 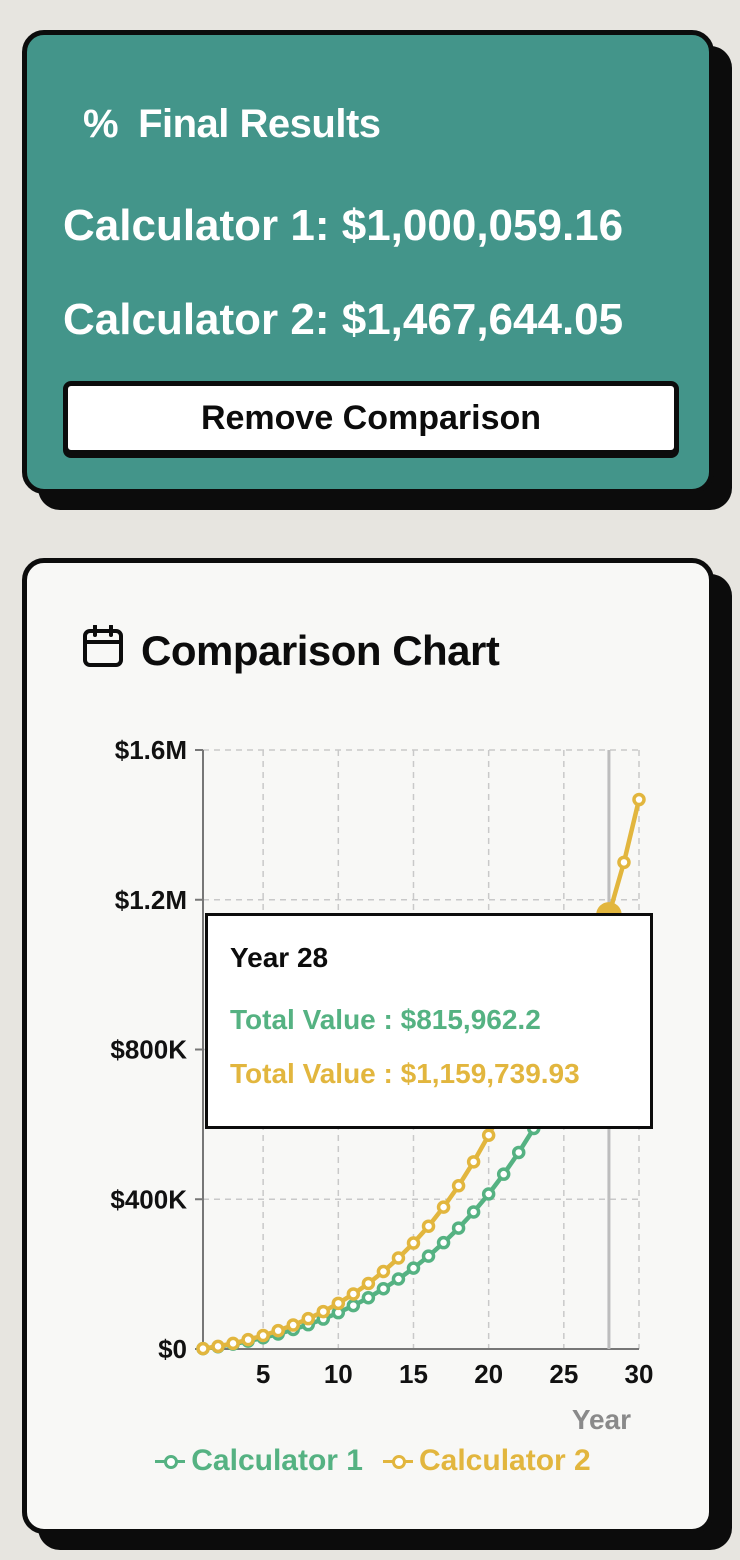 I want to click on legend-item-calculator-1: Calculator 1, so click(x=259, y=1461).